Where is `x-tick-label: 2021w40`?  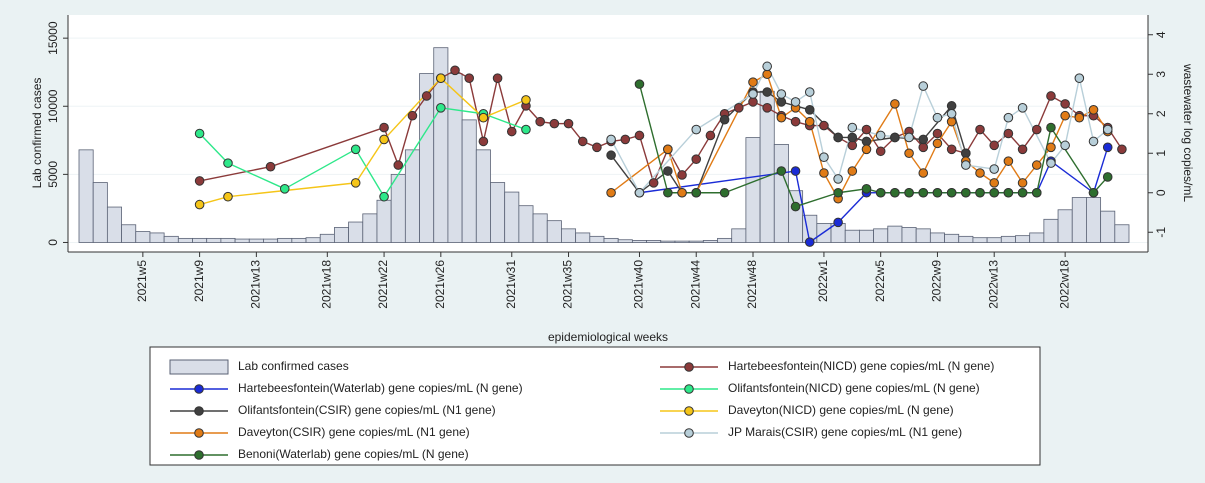
x-tick-label: 2021w40 is located at coordinates (639, 284).